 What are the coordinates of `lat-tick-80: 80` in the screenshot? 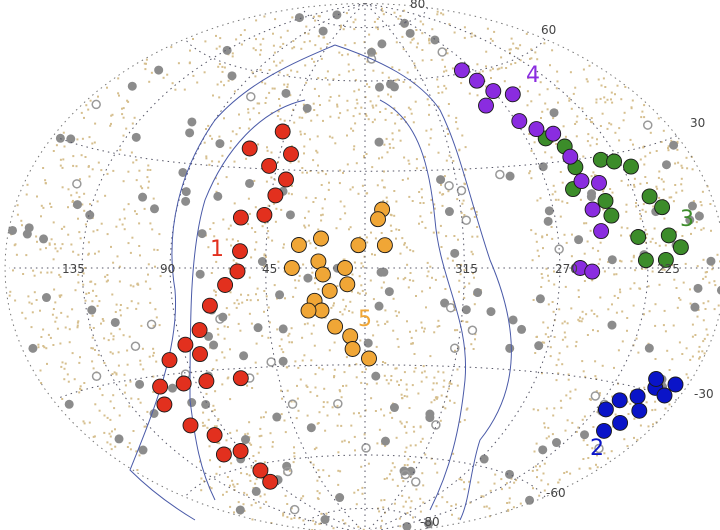 It's located at (417, 5).